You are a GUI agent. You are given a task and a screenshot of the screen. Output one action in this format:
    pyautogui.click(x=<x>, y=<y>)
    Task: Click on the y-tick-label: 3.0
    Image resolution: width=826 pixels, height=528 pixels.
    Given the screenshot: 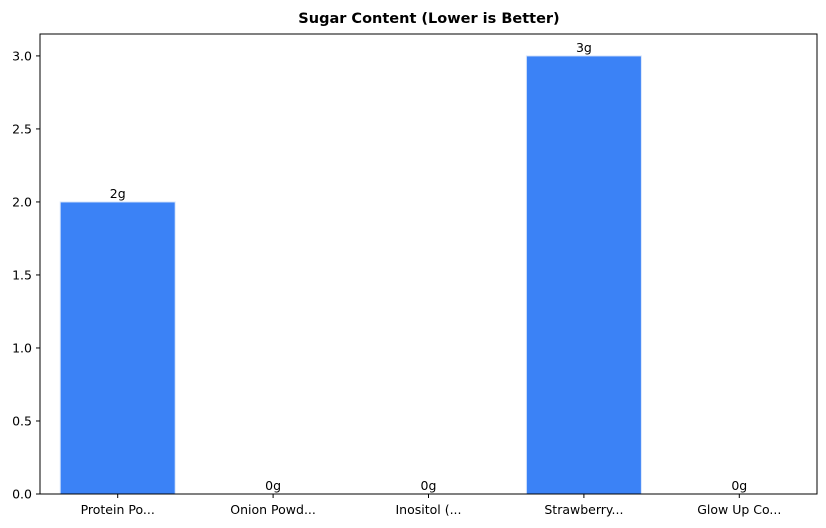 What is the action you would take?
    pyautogui.click(x=22, y=55)
    